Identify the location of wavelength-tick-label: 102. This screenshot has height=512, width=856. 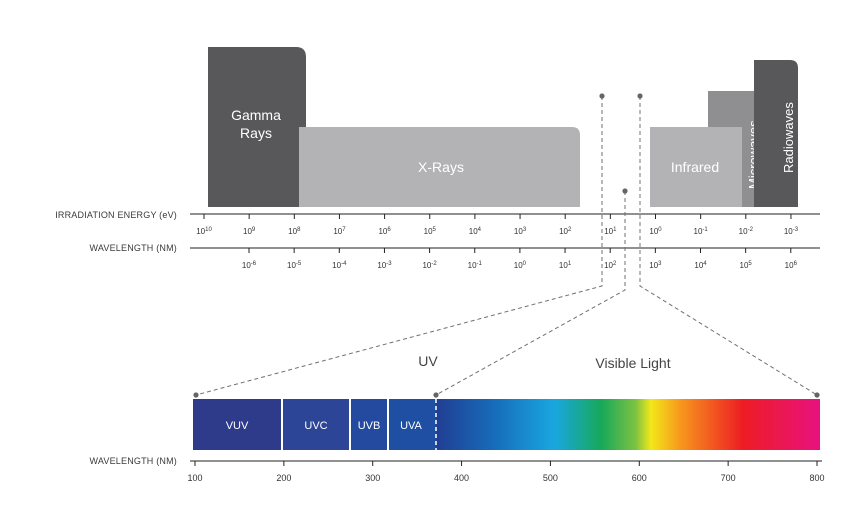
(610, 265).